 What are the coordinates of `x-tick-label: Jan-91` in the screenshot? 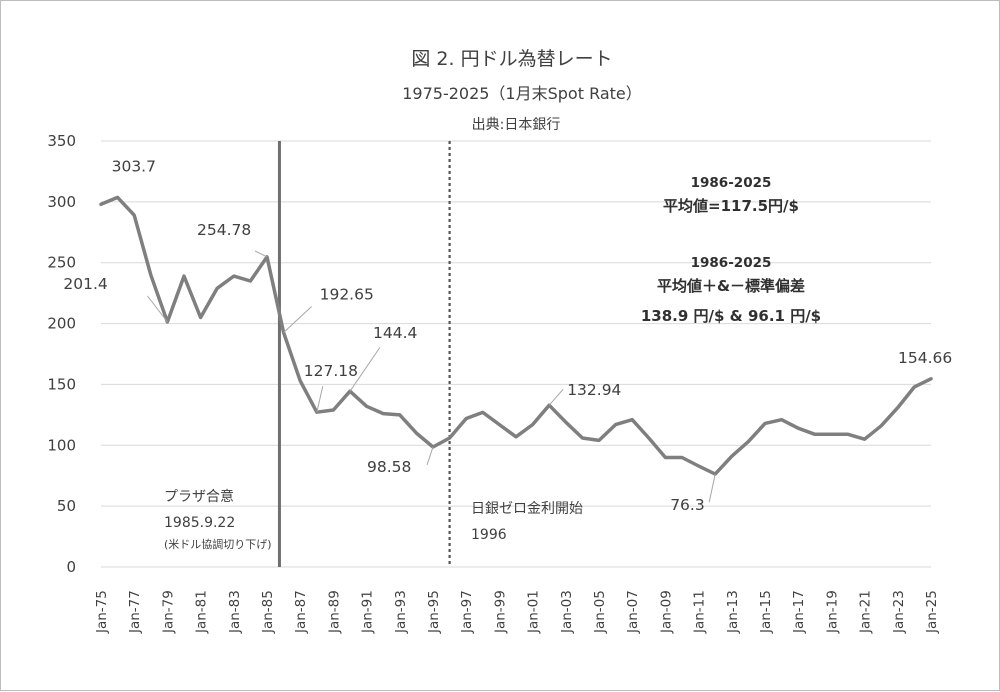 It's located at (368, 612).